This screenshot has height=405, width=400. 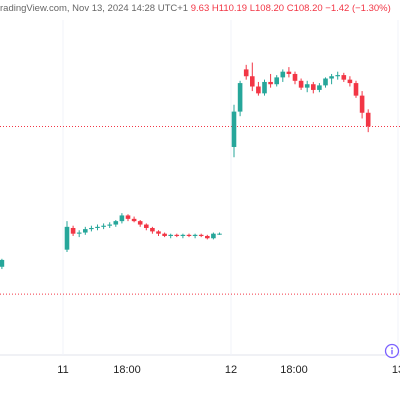 I want to click on x-tick-label: 12, so click(x=231, y=370).